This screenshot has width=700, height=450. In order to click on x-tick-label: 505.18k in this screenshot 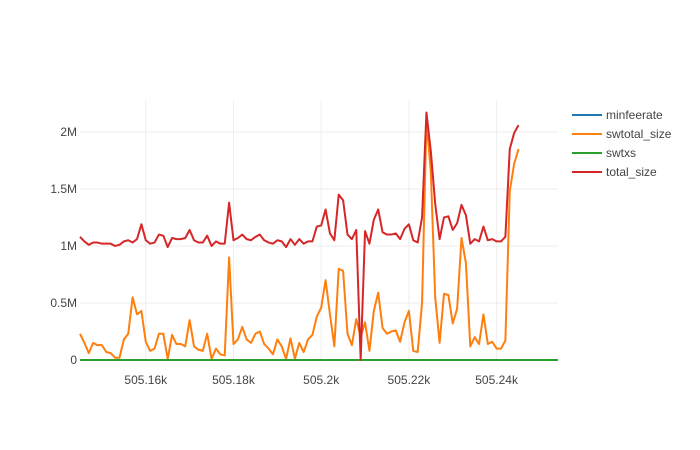, I will do `click(234, 380)`.